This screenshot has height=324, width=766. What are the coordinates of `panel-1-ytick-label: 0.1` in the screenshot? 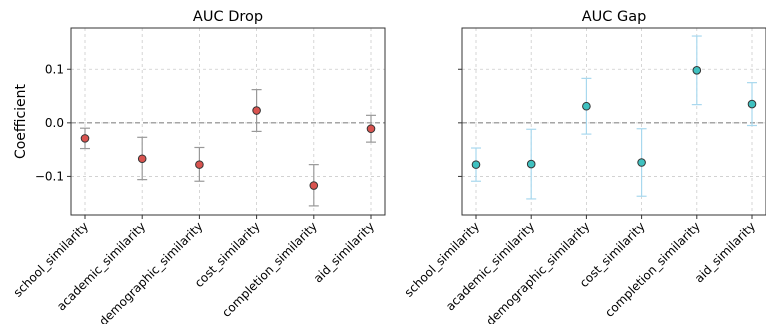 It's located at (54, 69).